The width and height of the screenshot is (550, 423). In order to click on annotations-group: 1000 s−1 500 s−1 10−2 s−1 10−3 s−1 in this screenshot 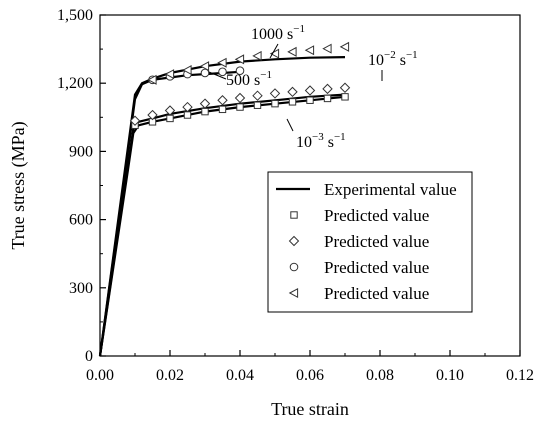, I will do `click(313, 87)`.